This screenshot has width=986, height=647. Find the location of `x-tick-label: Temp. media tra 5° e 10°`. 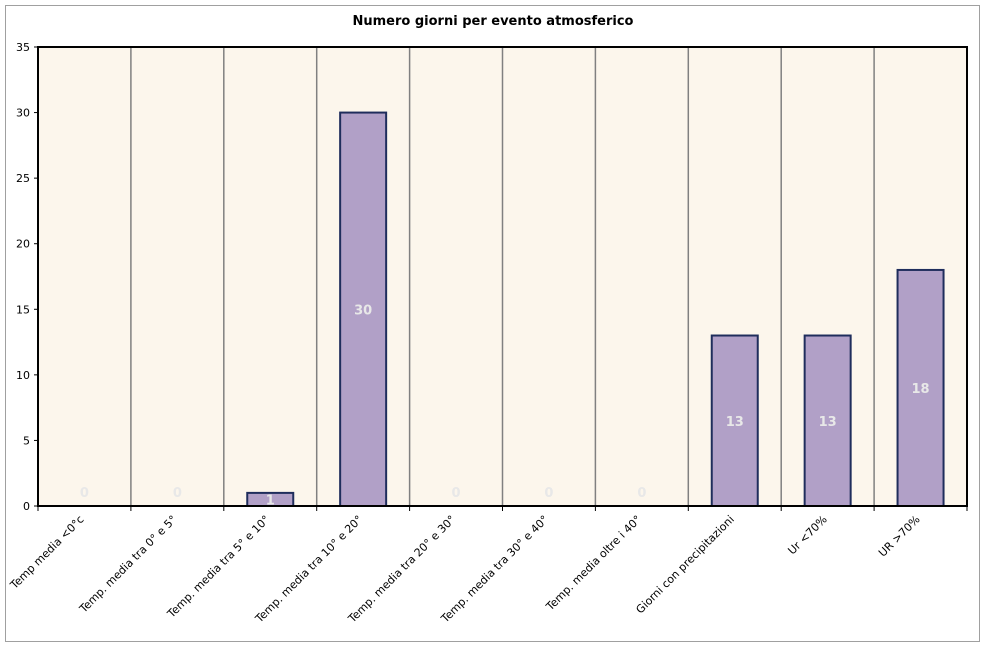

x-tick-label: Temp. media tra 5° e 10° is located at coordinates (218, 567).